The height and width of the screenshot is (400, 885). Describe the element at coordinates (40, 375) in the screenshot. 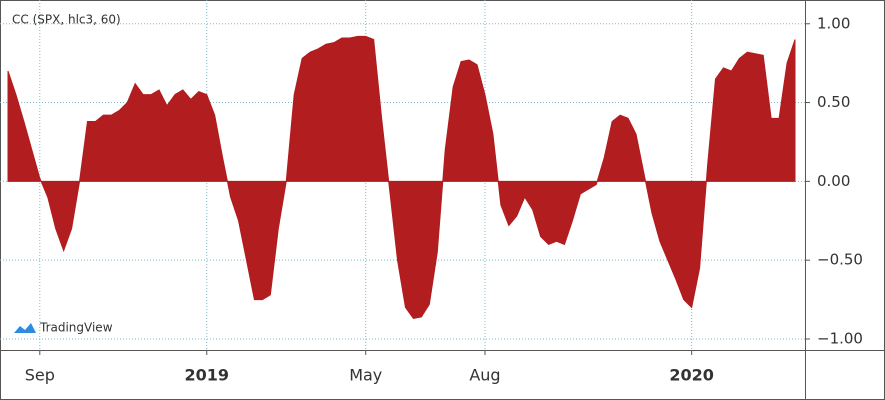

I see `x-tick-label: Sep` at that location.